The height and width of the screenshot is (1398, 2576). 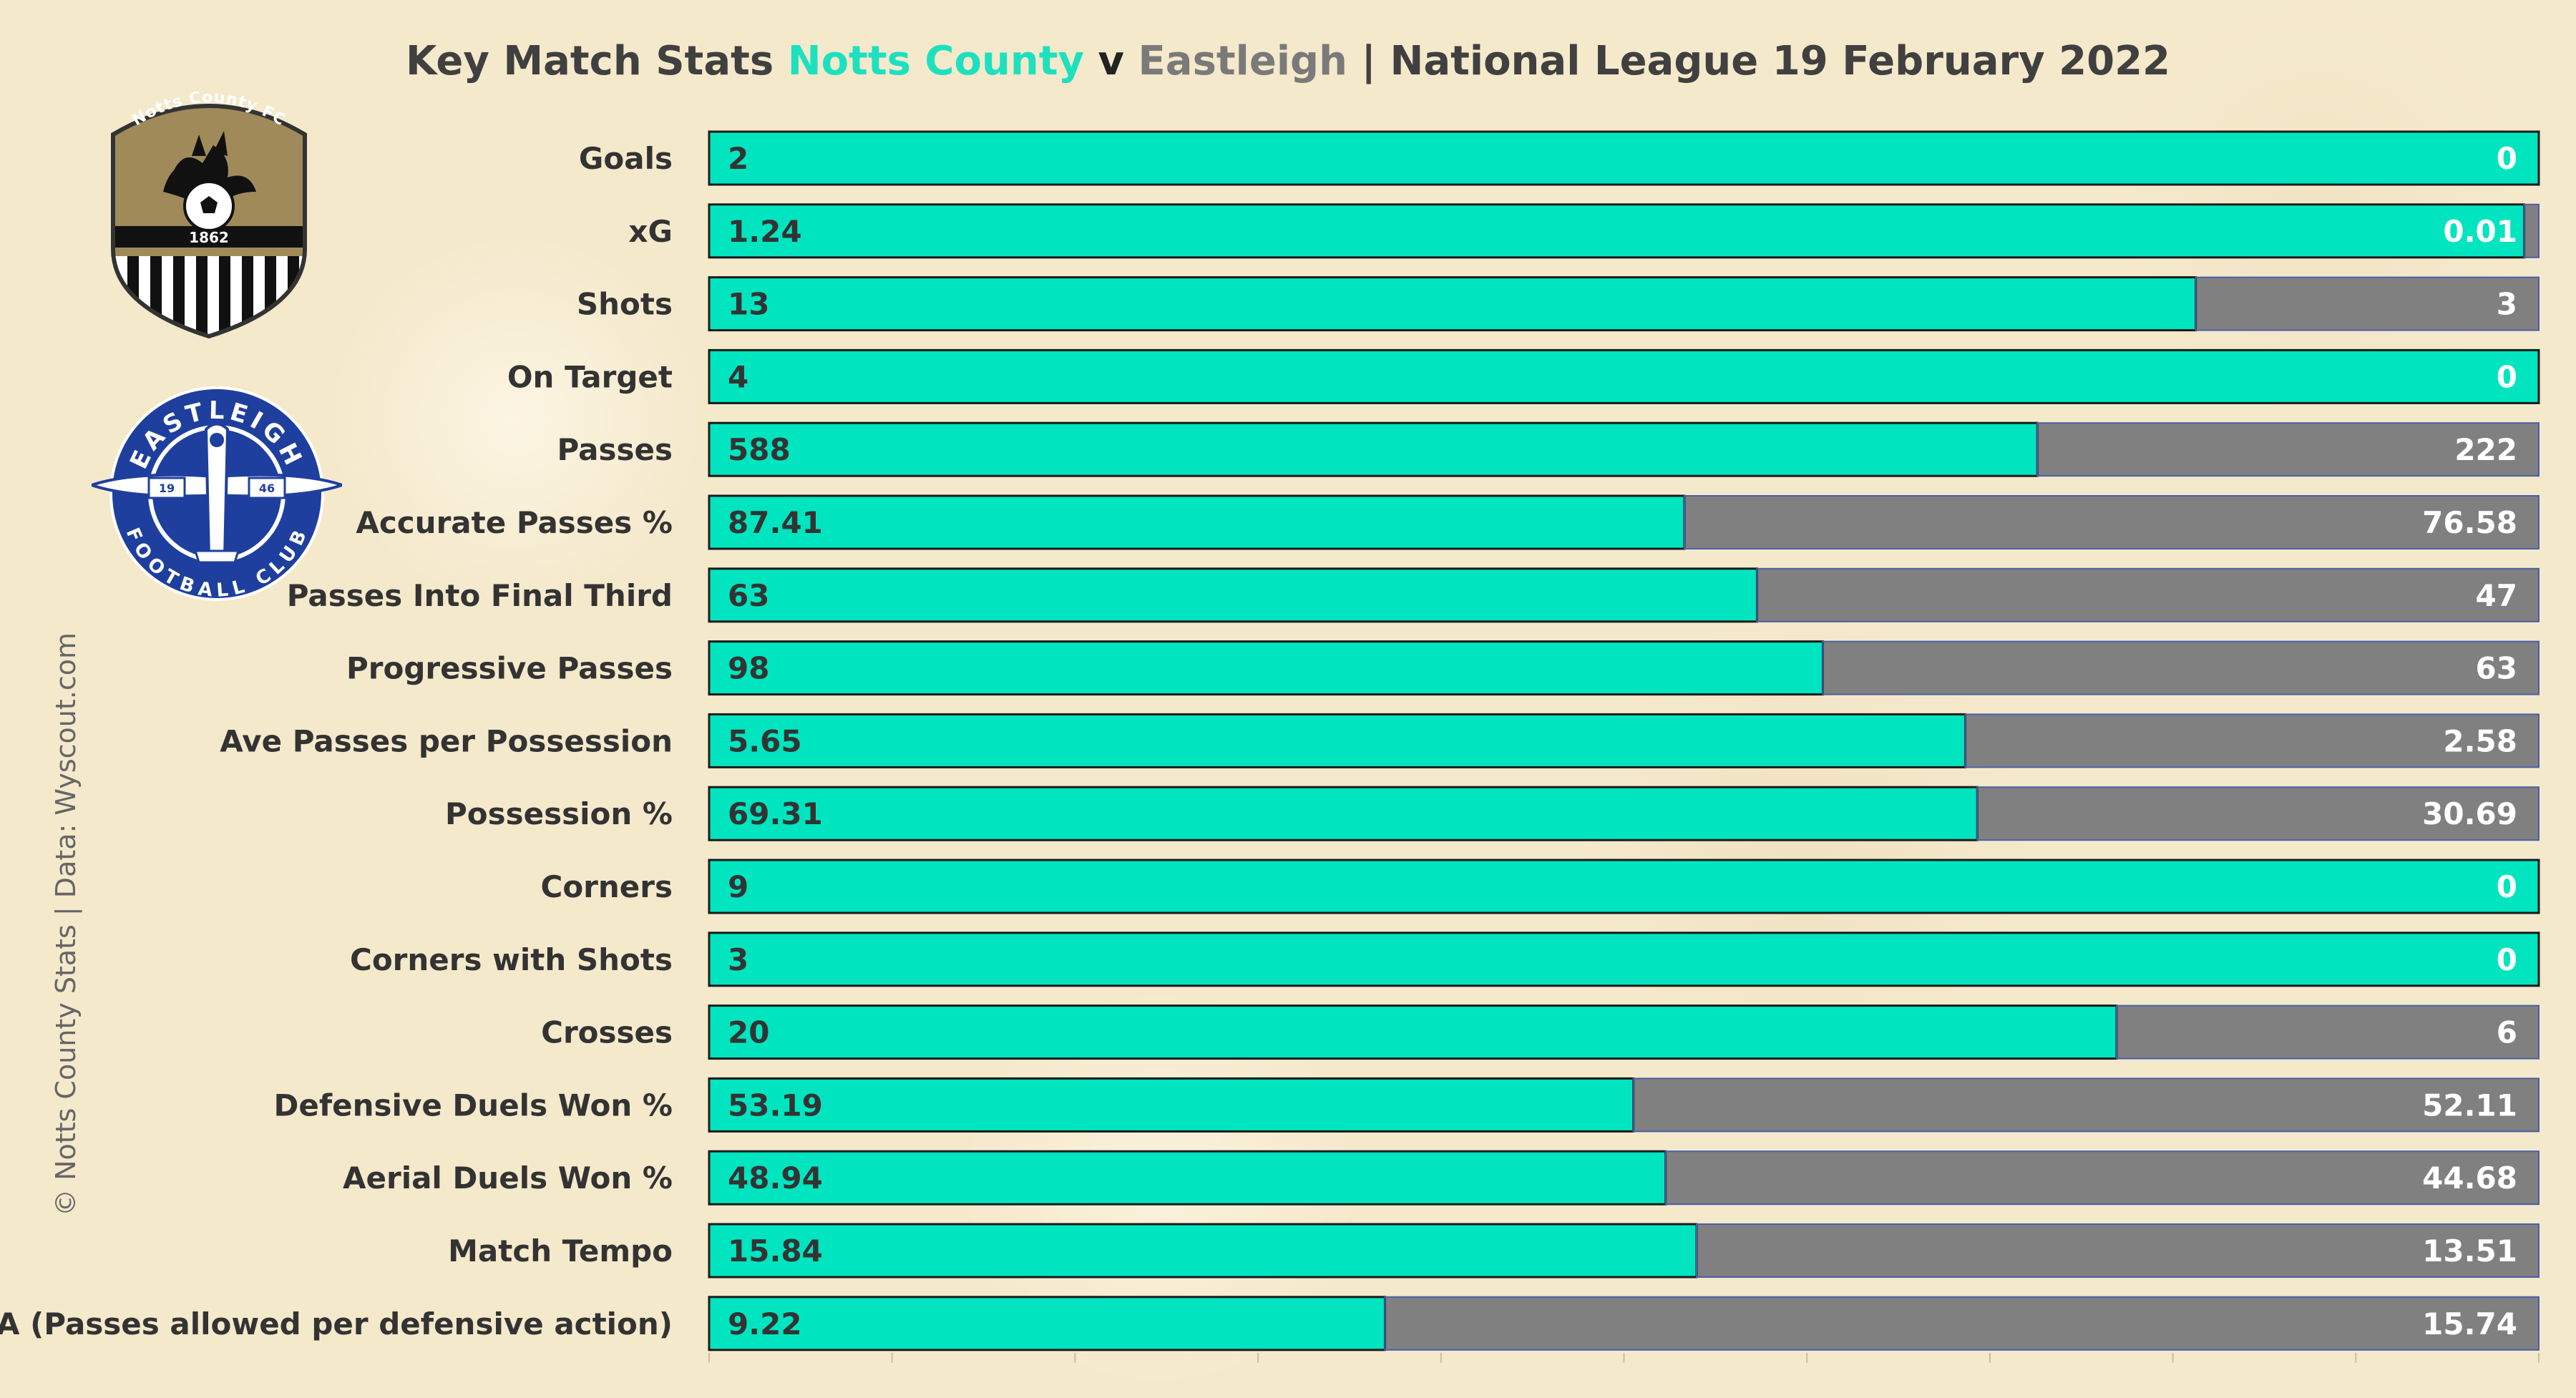 I want to click on title-suffix: | National League 19 February 2022, so click(x=1766, y=61).